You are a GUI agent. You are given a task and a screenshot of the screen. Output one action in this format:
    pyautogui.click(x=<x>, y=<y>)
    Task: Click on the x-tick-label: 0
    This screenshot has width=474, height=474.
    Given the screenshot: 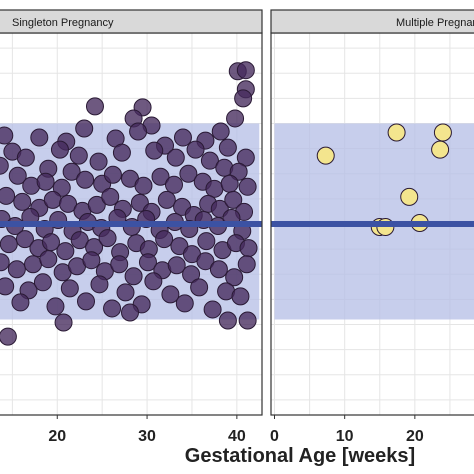 What is the action you would take?
    pyautogui.click(x=274, y=436)
    